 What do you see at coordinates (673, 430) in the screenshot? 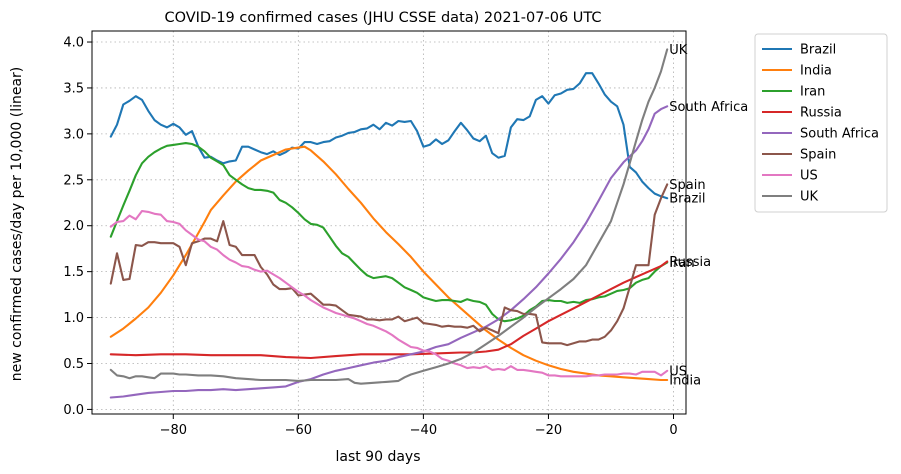
I see `x-tick-label: 0` at bounding box center [673, 430].